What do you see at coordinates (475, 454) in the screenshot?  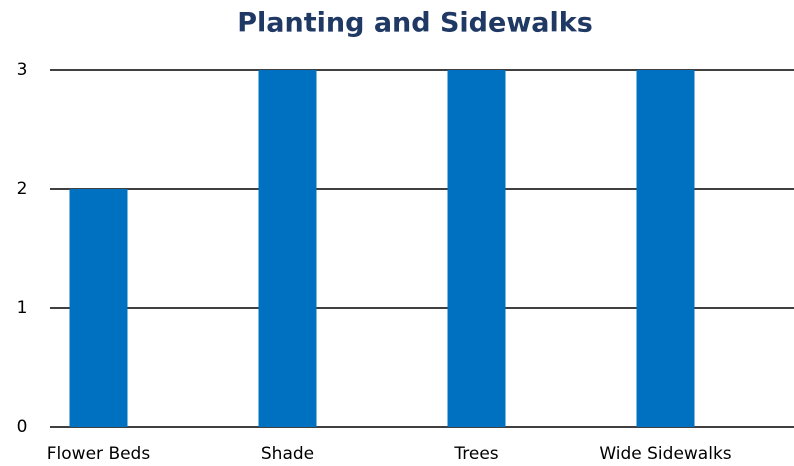 I see `x-tick-label: Trees` at bounding box center [475, 454].